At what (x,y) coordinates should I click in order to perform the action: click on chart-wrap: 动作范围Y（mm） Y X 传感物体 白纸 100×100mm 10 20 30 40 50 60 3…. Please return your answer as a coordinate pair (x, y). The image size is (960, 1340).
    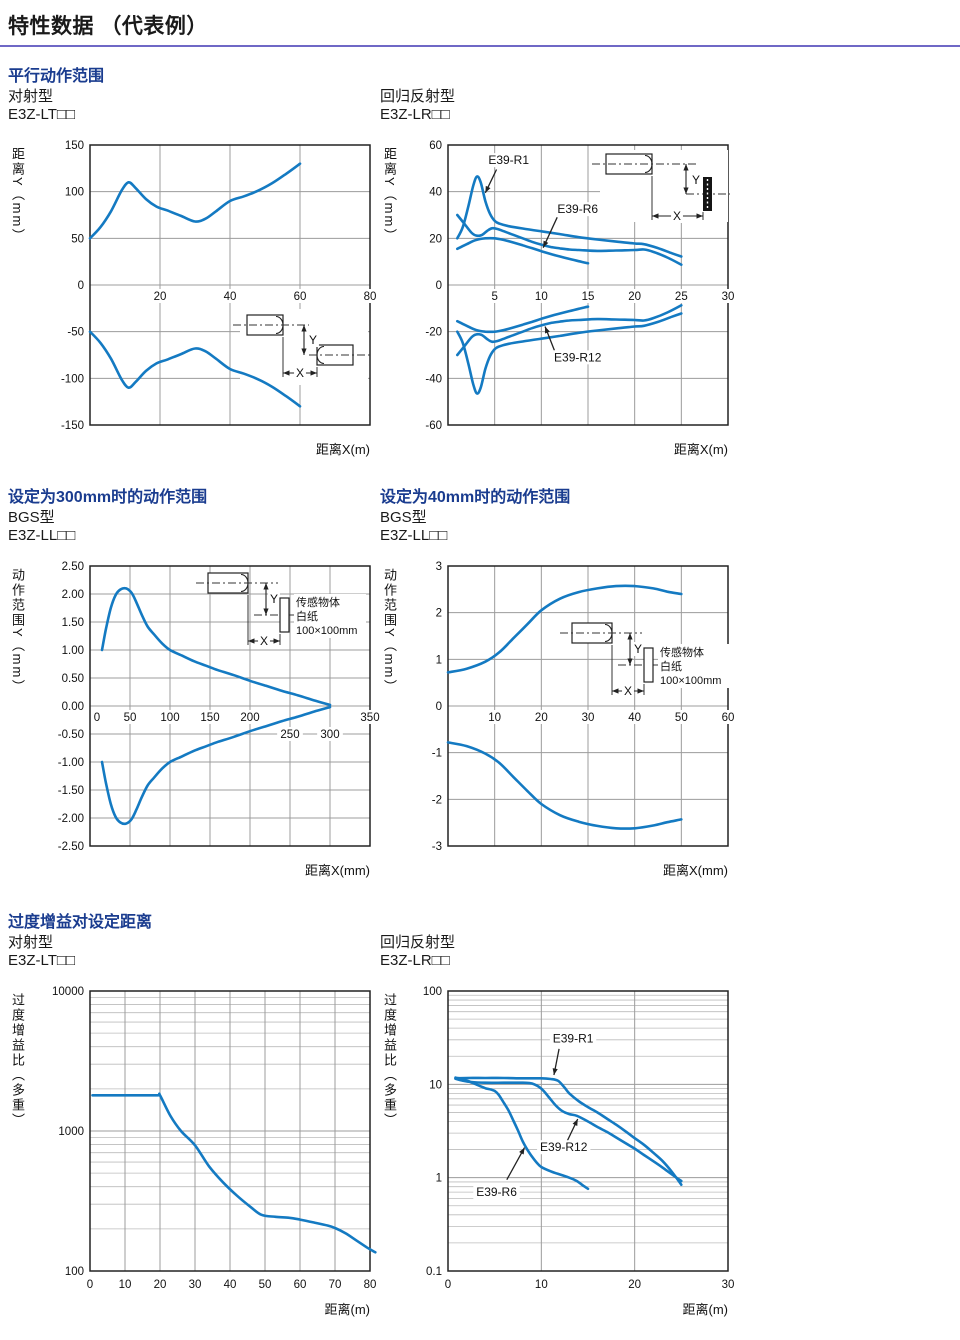
    Looking at the image, I should click on (566, 720).